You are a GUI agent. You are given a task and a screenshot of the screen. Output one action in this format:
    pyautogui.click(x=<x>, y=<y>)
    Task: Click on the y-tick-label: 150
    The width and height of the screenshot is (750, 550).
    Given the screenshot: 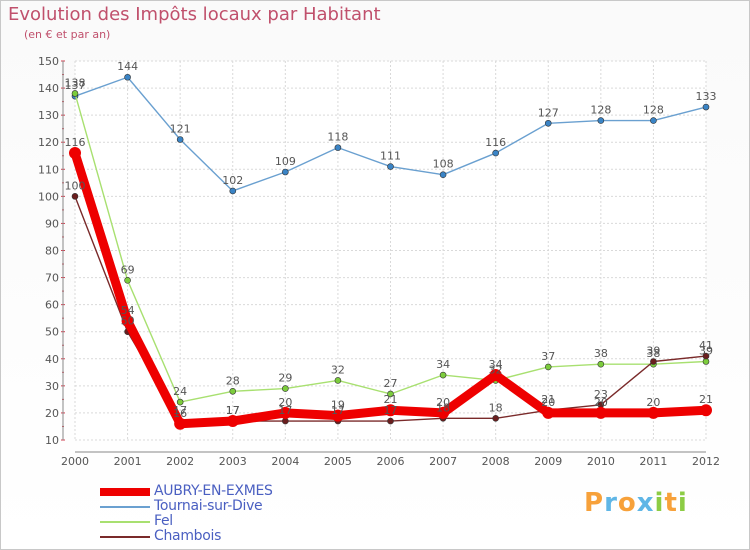 What is the action you would take?
    pyautogui.click(x=48, y=61)
    